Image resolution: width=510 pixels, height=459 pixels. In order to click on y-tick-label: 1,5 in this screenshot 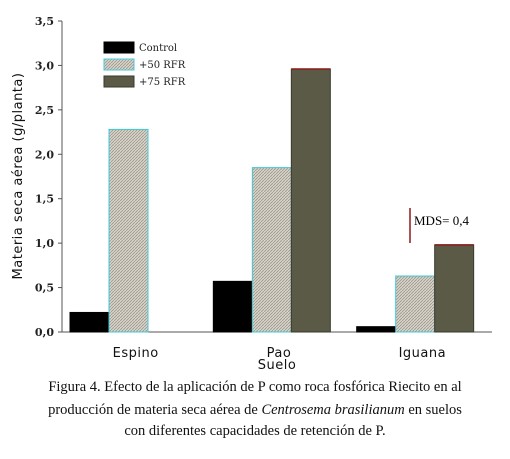, I will do `click(44, 199)`.